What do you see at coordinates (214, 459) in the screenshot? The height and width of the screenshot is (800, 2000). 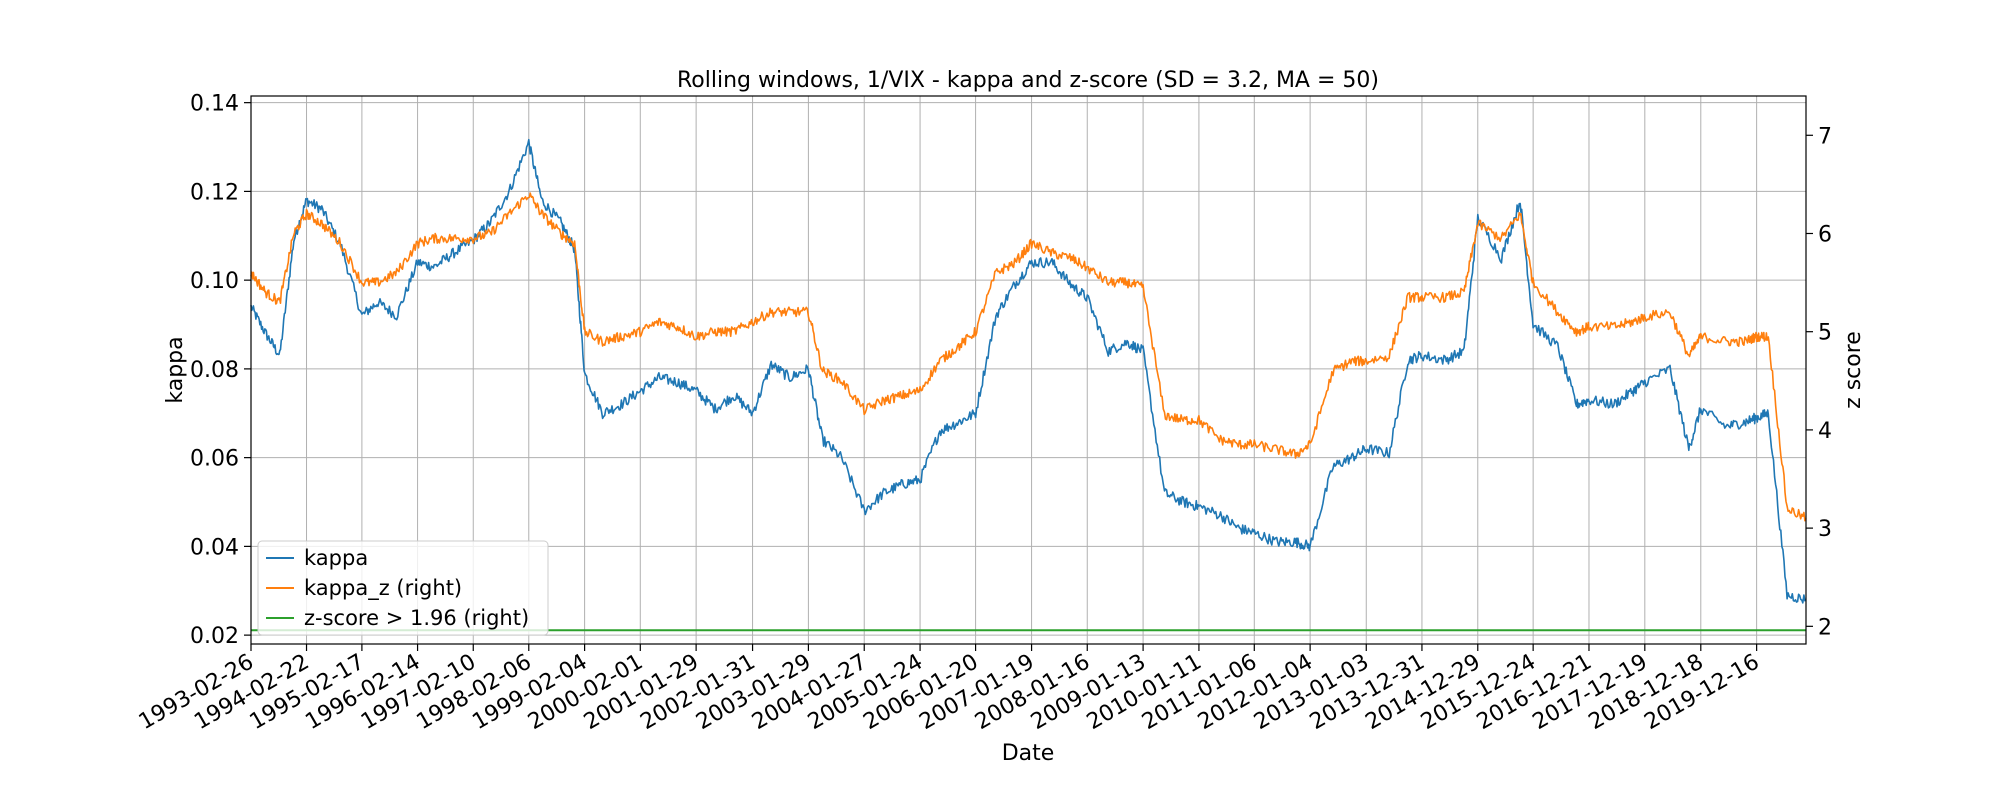 I see `y-tick-label: 0.06` at bounding box center [214, 459].